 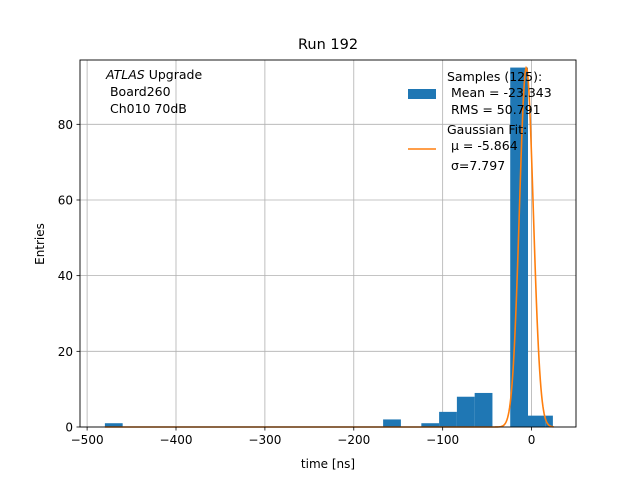 I want to click on x-tick-label: −100, so click(x=442, y=440).